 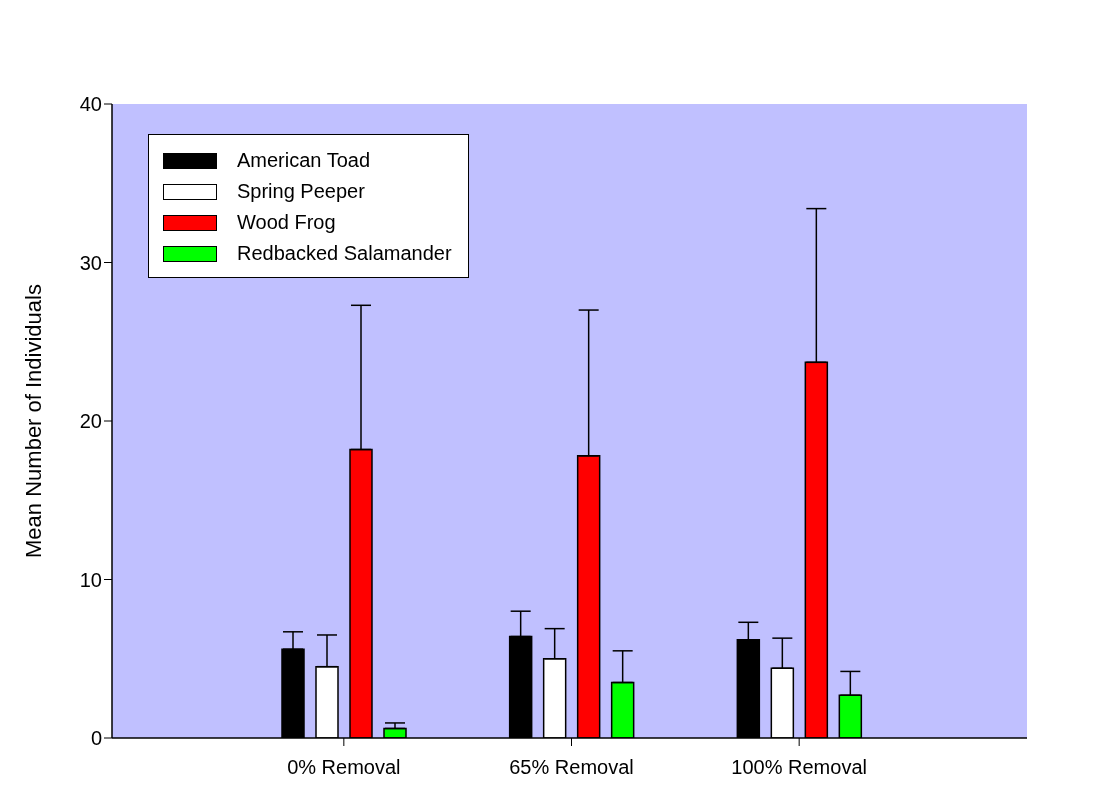 What do you see at coordinates (90, 104) in the screenshot?
I see `y-tick-label: 40` at bounding box center [90, 104].